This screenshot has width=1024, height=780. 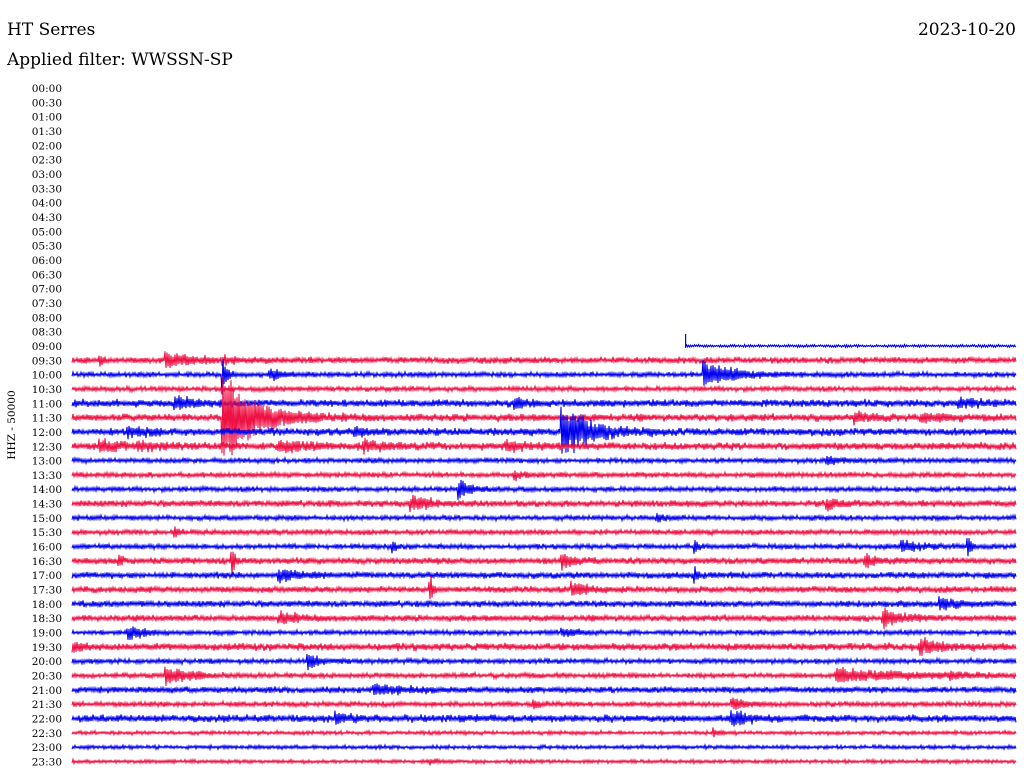 I want to click on time-tick-2130: 21:30, so click(x=47, y=705).